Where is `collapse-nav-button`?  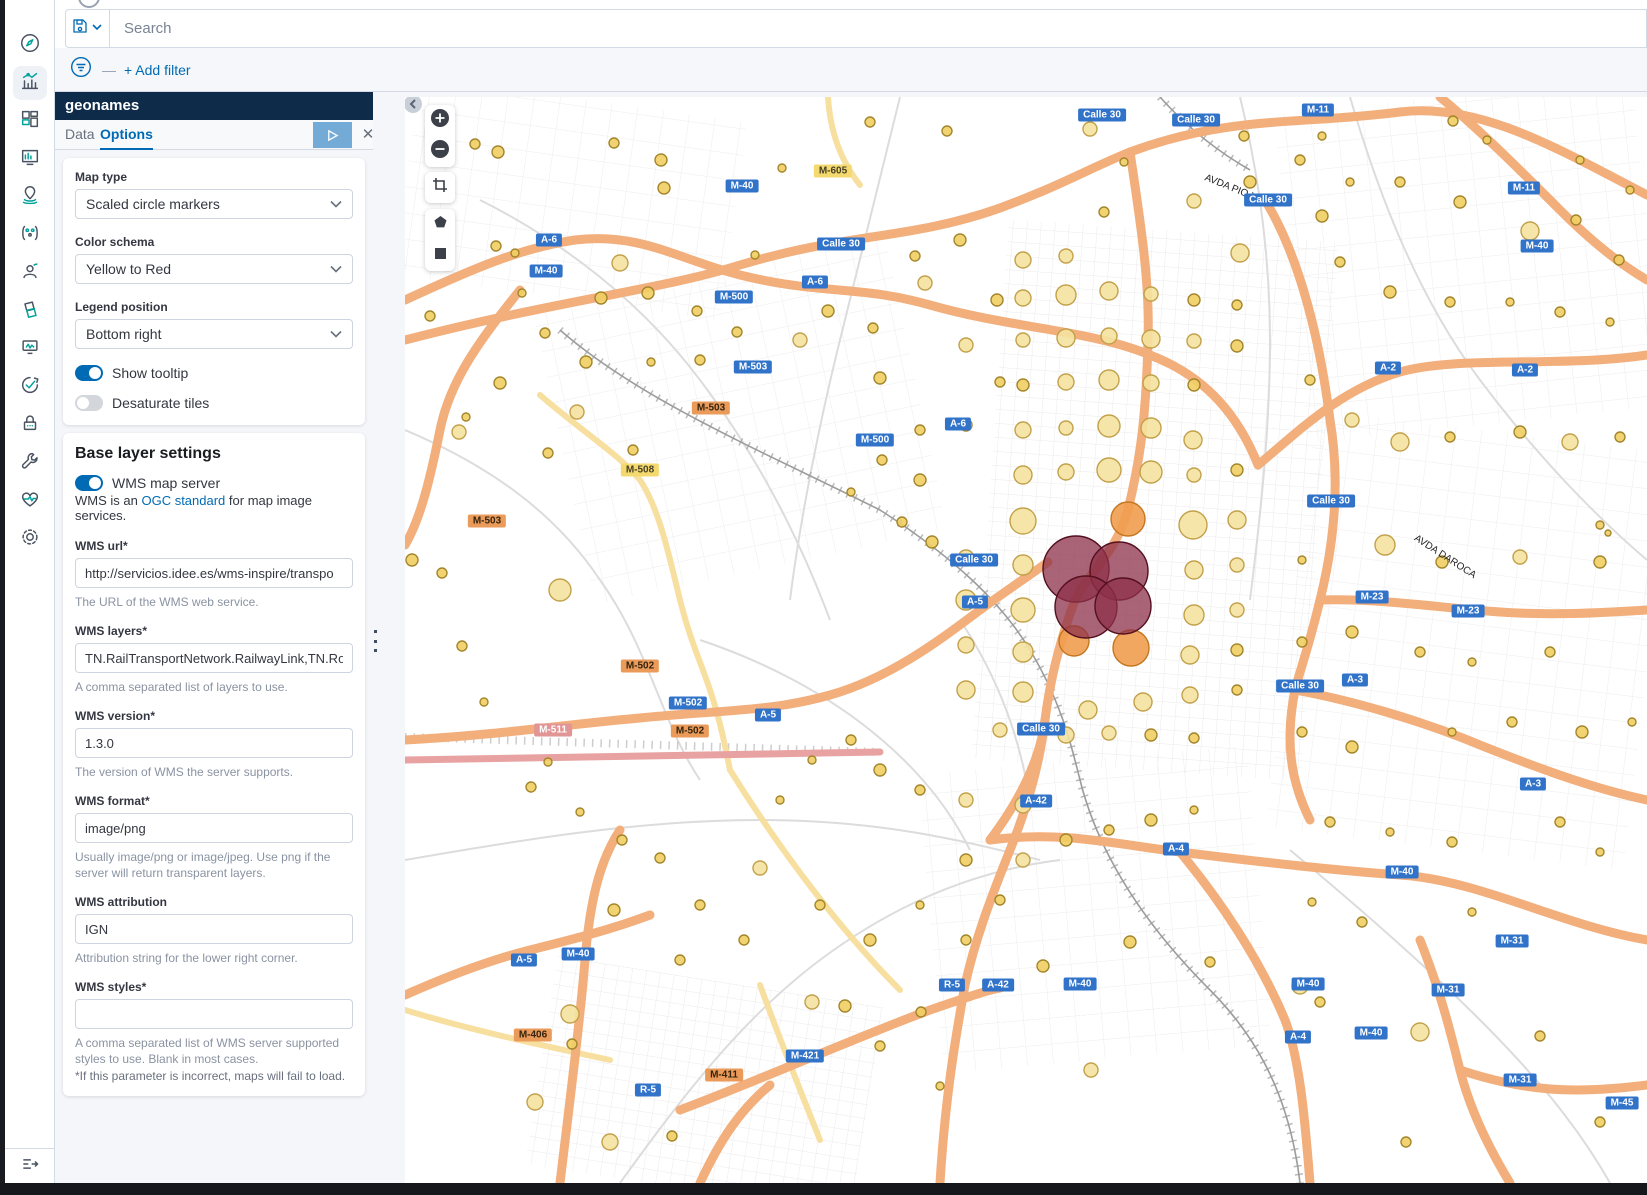
collapse-nav-button is located at coordinates (29, 1165).